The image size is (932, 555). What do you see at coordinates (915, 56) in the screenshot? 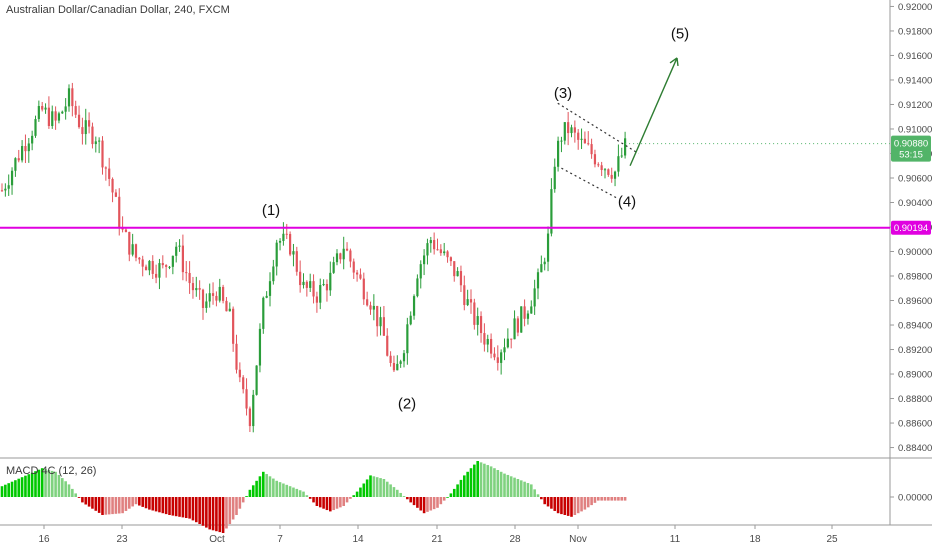
I see `price-tick-label: 0.91600` at bounding box center [915, 56].